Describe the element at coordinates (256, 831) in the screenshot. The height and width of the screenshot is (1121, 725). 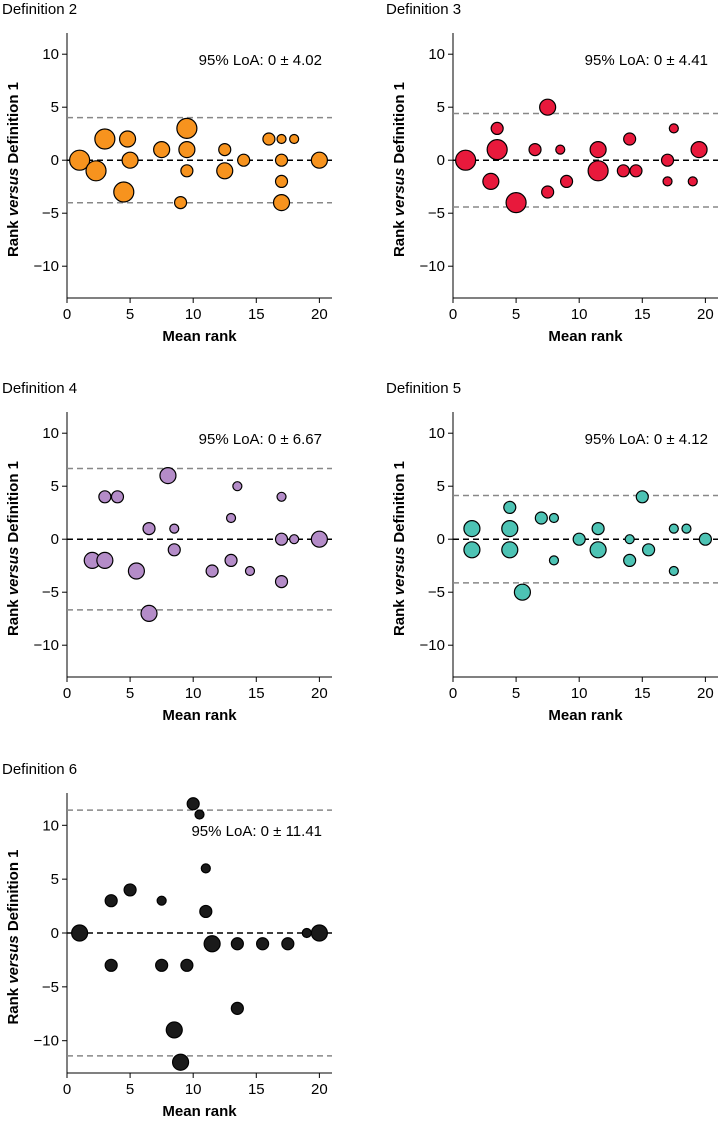
I see `loa-label: 95% LoA: 0 ± 11.41` at that location.